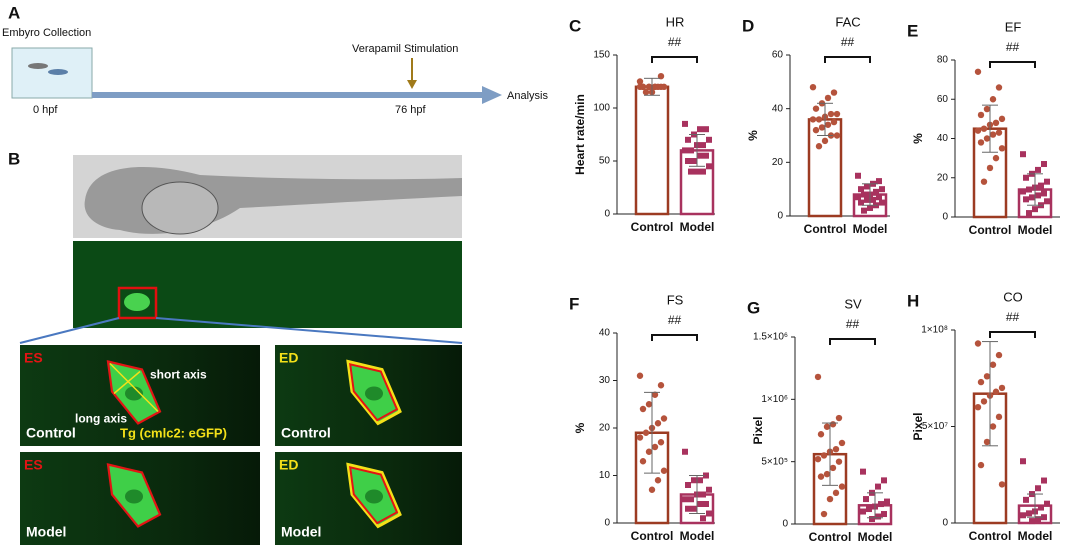  I want to click on axis-label: short axis, so click(178, 375).